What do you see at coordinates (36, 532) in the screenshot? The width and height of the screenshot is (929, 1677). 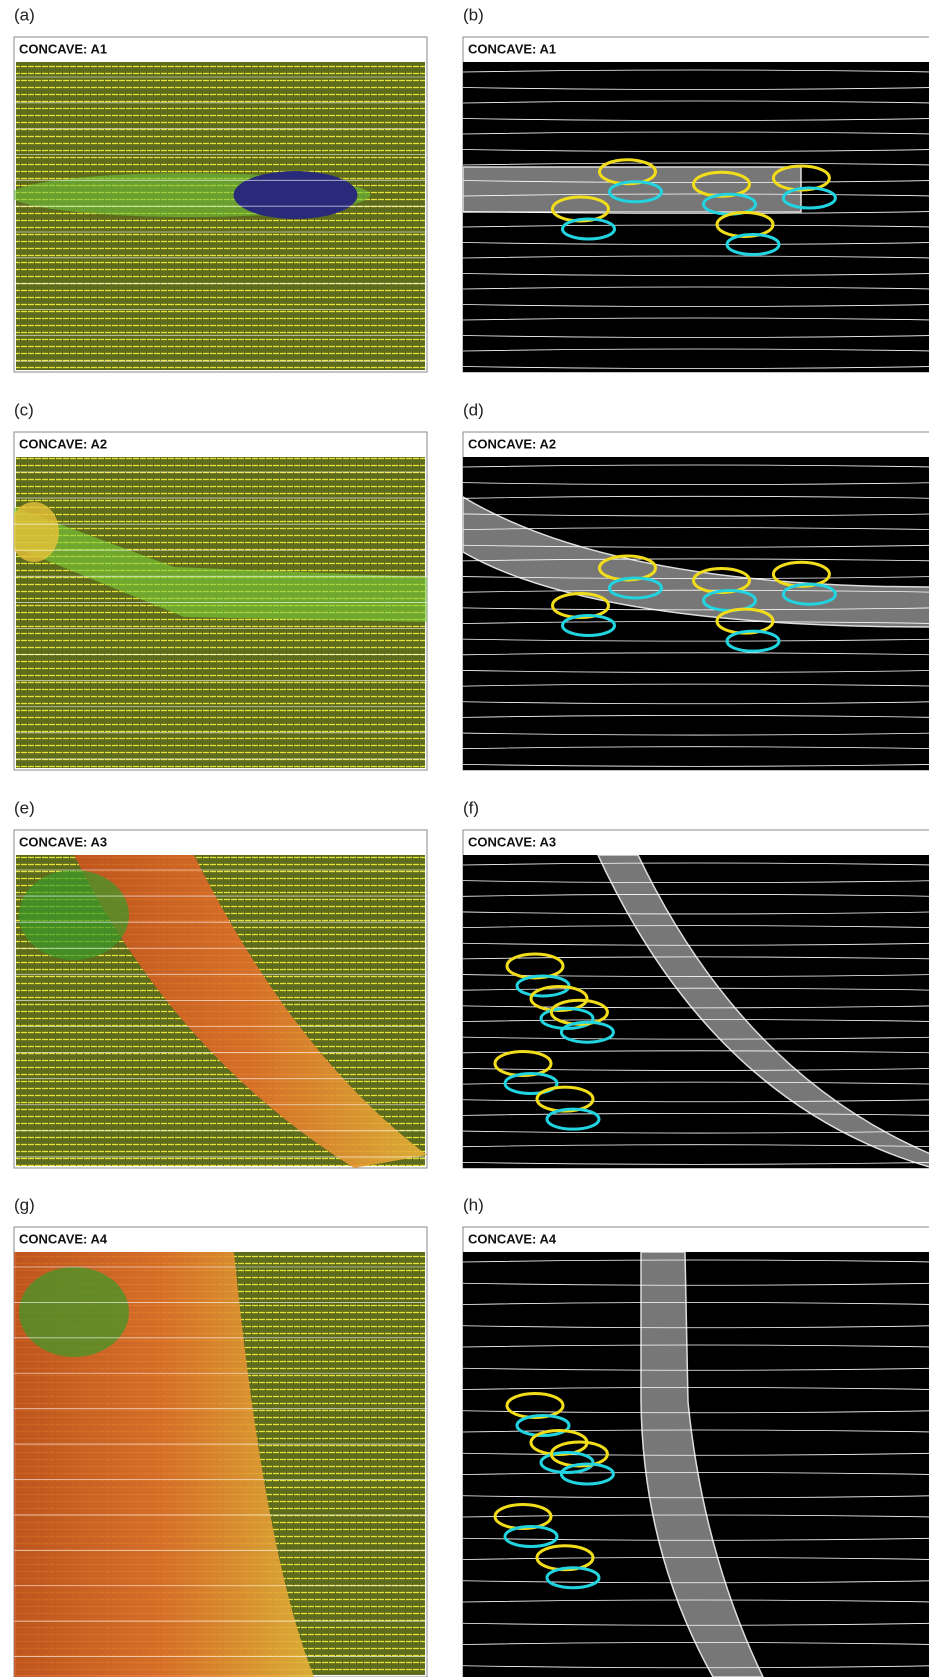 I see `hot` at bounding box center [36, 532].